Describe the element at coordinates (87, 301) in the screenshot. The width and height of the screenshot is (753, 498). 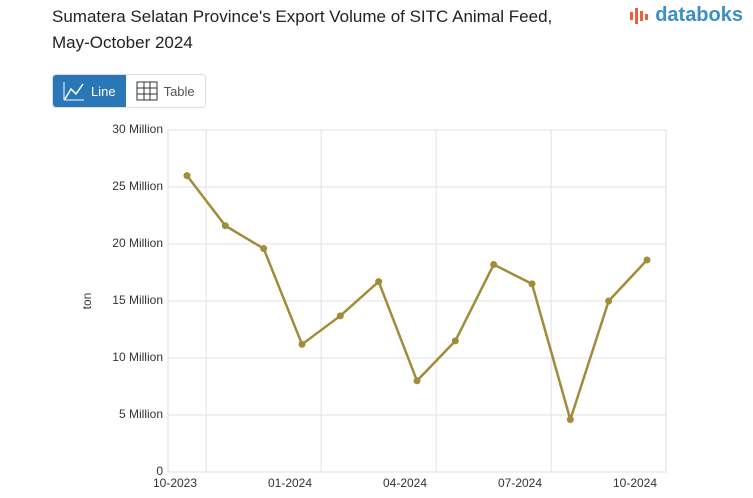
I see `y-axis-label: ton` at that location.